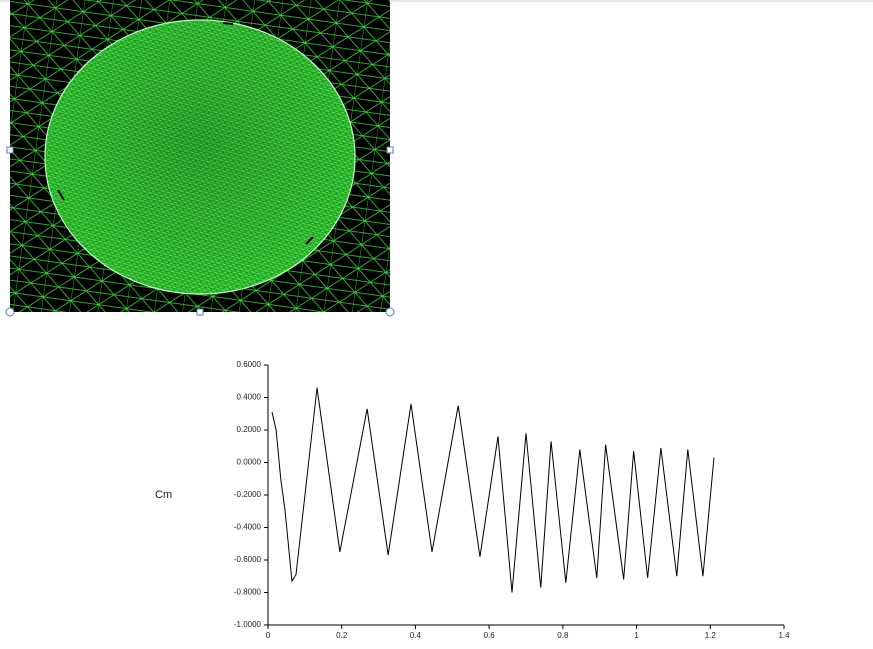 The image size is (873, 649). I want to click on y-tick-label: -0.4000, so click(248, 527).